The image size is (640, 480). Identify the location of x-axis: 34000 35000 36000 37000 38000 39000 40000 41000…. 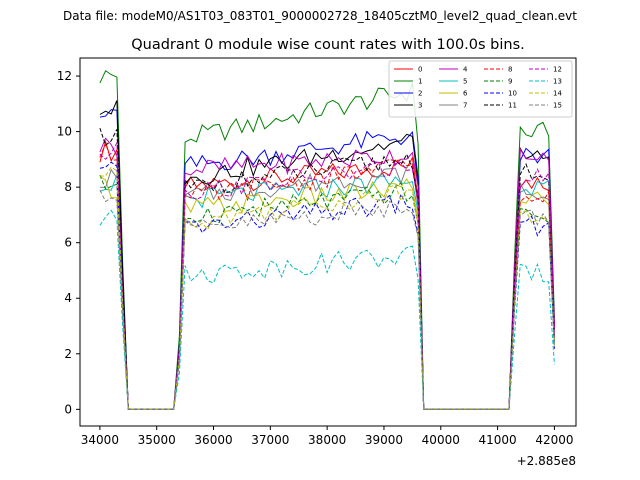
(327, 436).